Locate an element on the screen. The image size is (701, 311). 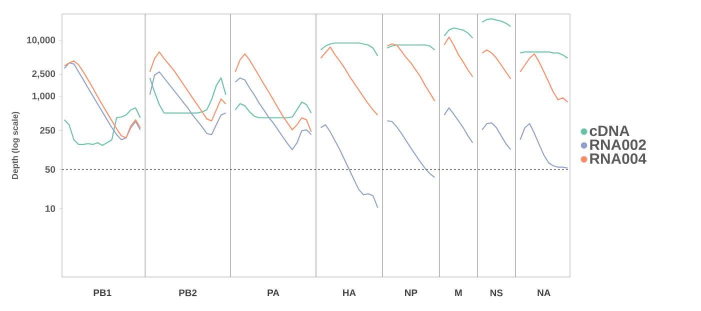
y-tick-label: 1,000 is located at coordinates (44, 96).